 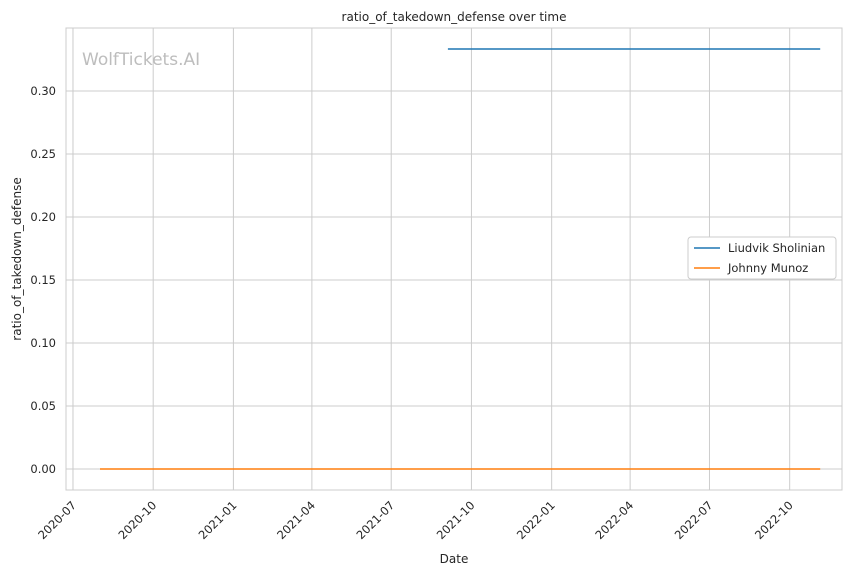 I want to click on x-tick-label: 2021-01, so click(x=218, y=520).